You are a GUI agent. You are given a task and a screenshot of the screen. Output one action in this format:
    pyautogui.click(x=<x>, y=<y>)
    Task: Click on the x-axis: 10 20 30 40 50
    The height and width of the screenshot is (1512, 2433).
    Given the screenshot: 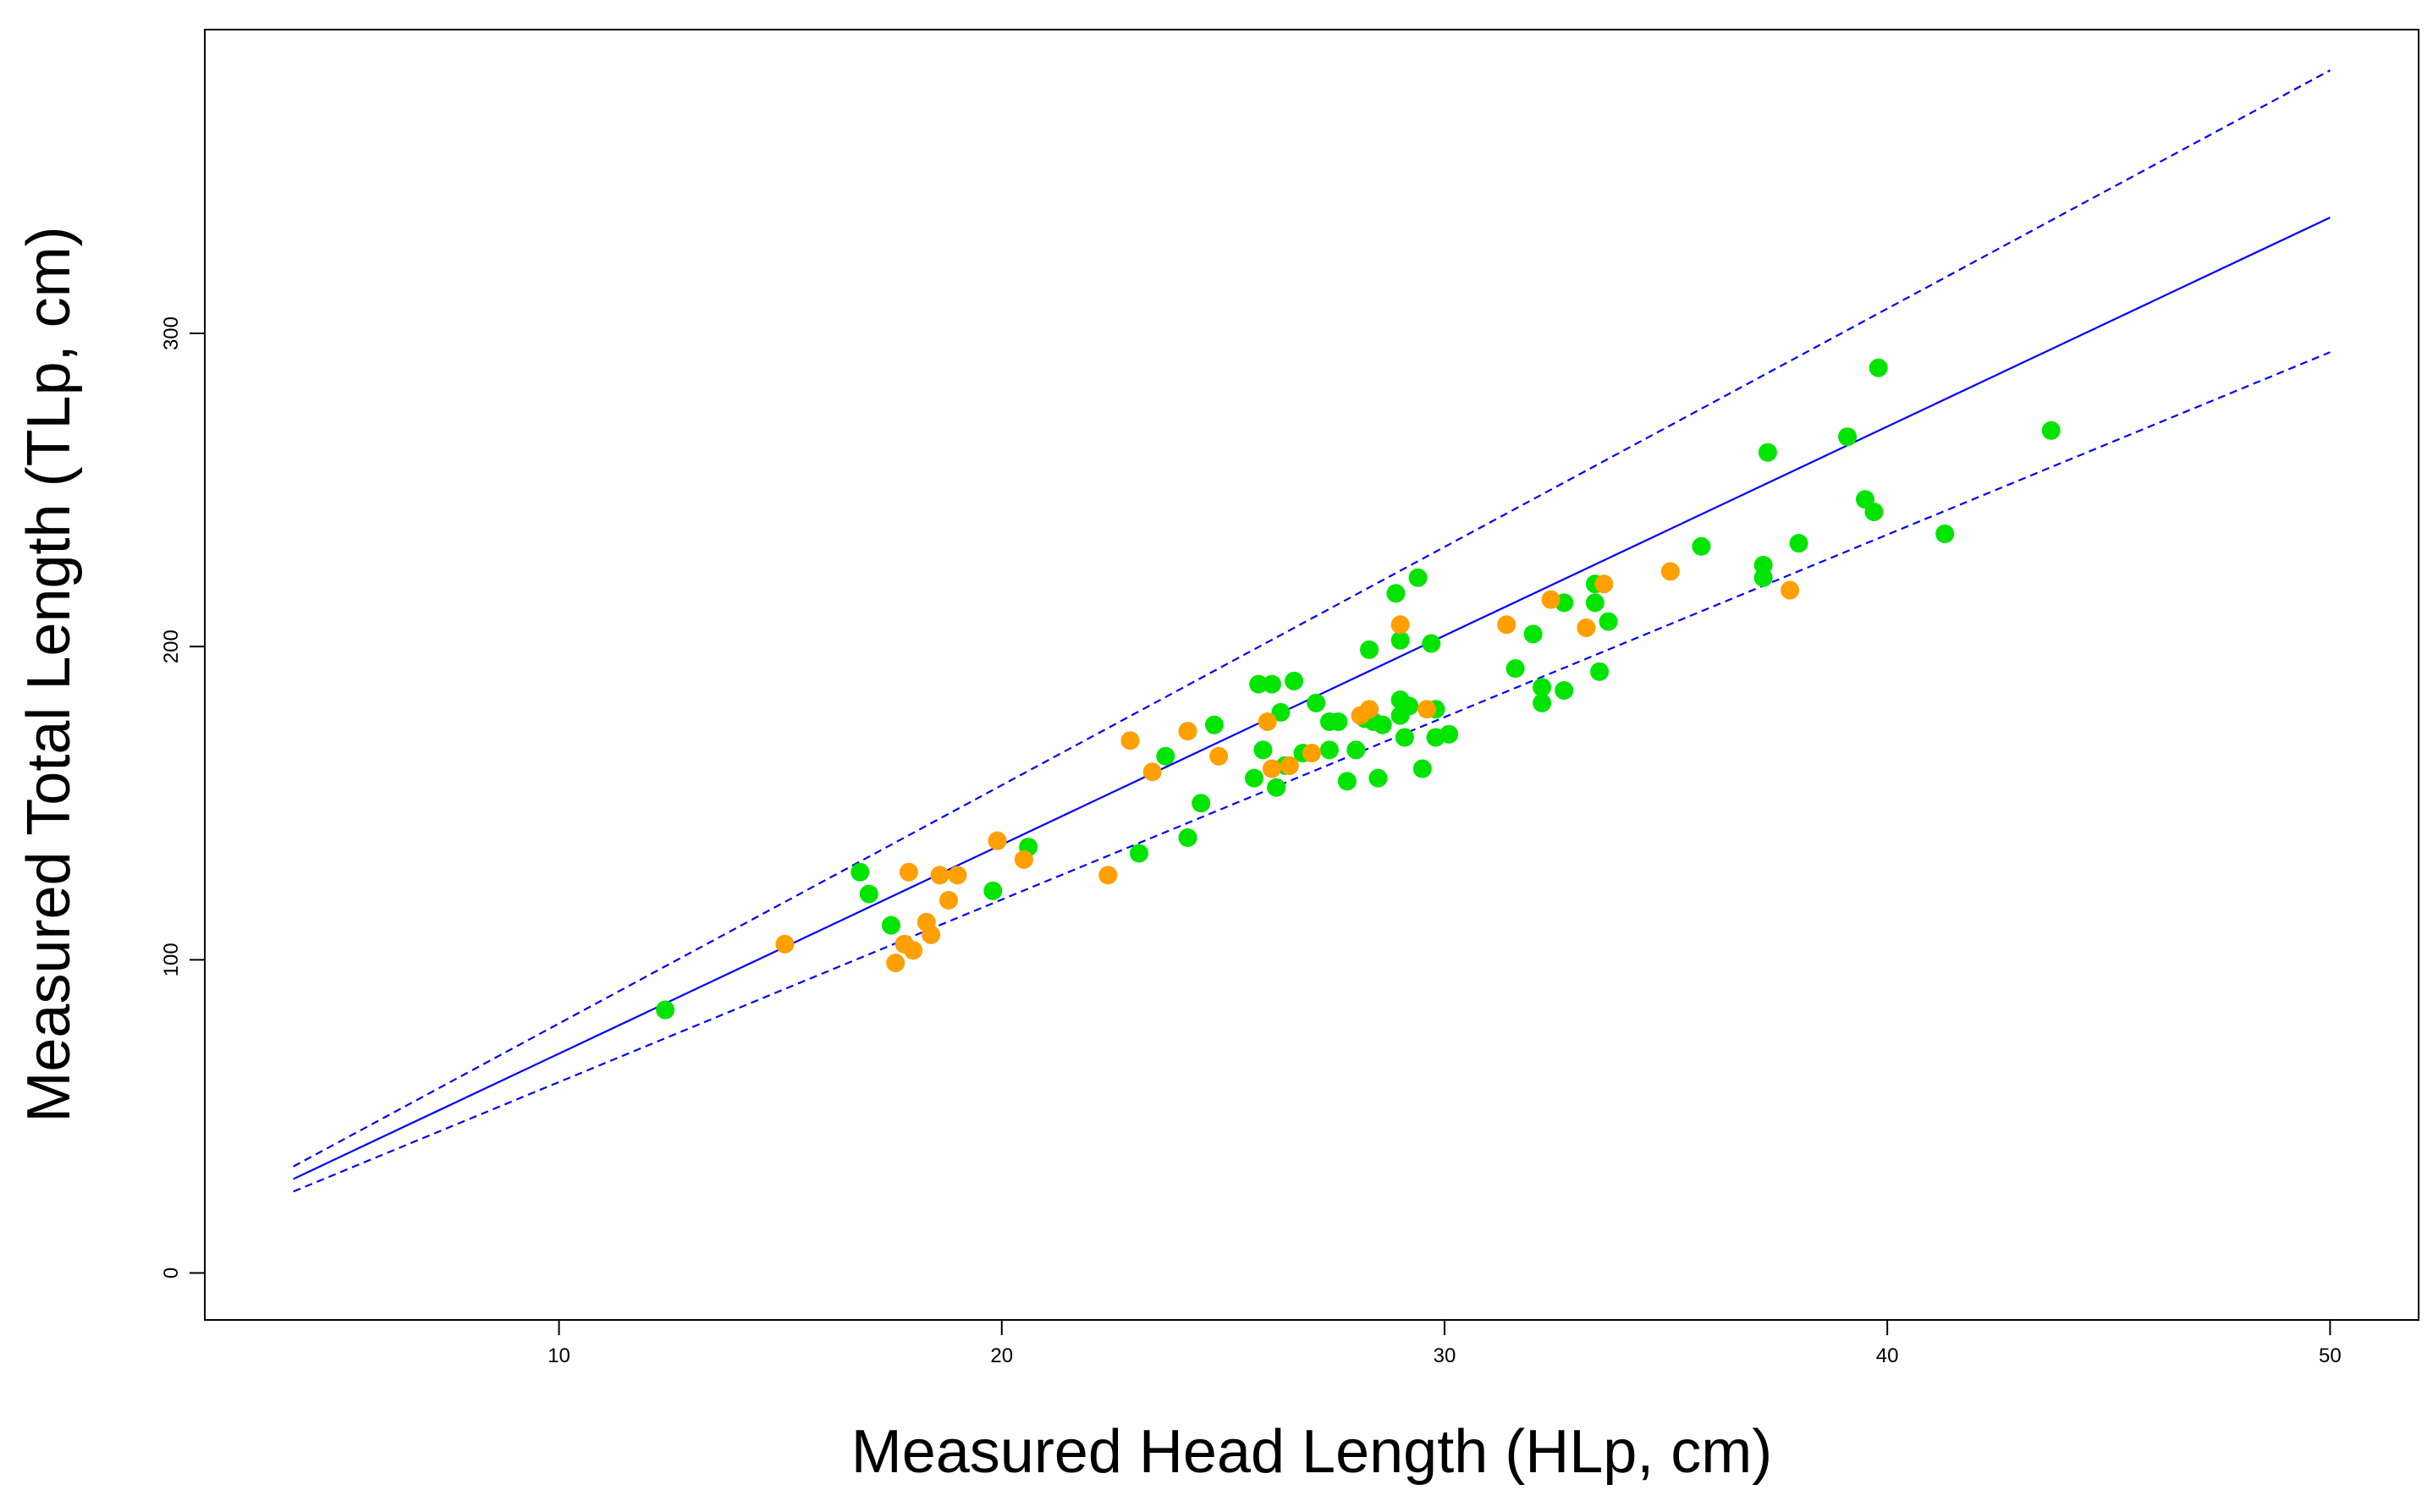 What is the action you would take?
    pyautogui.click(x=1445, y=1344)
    